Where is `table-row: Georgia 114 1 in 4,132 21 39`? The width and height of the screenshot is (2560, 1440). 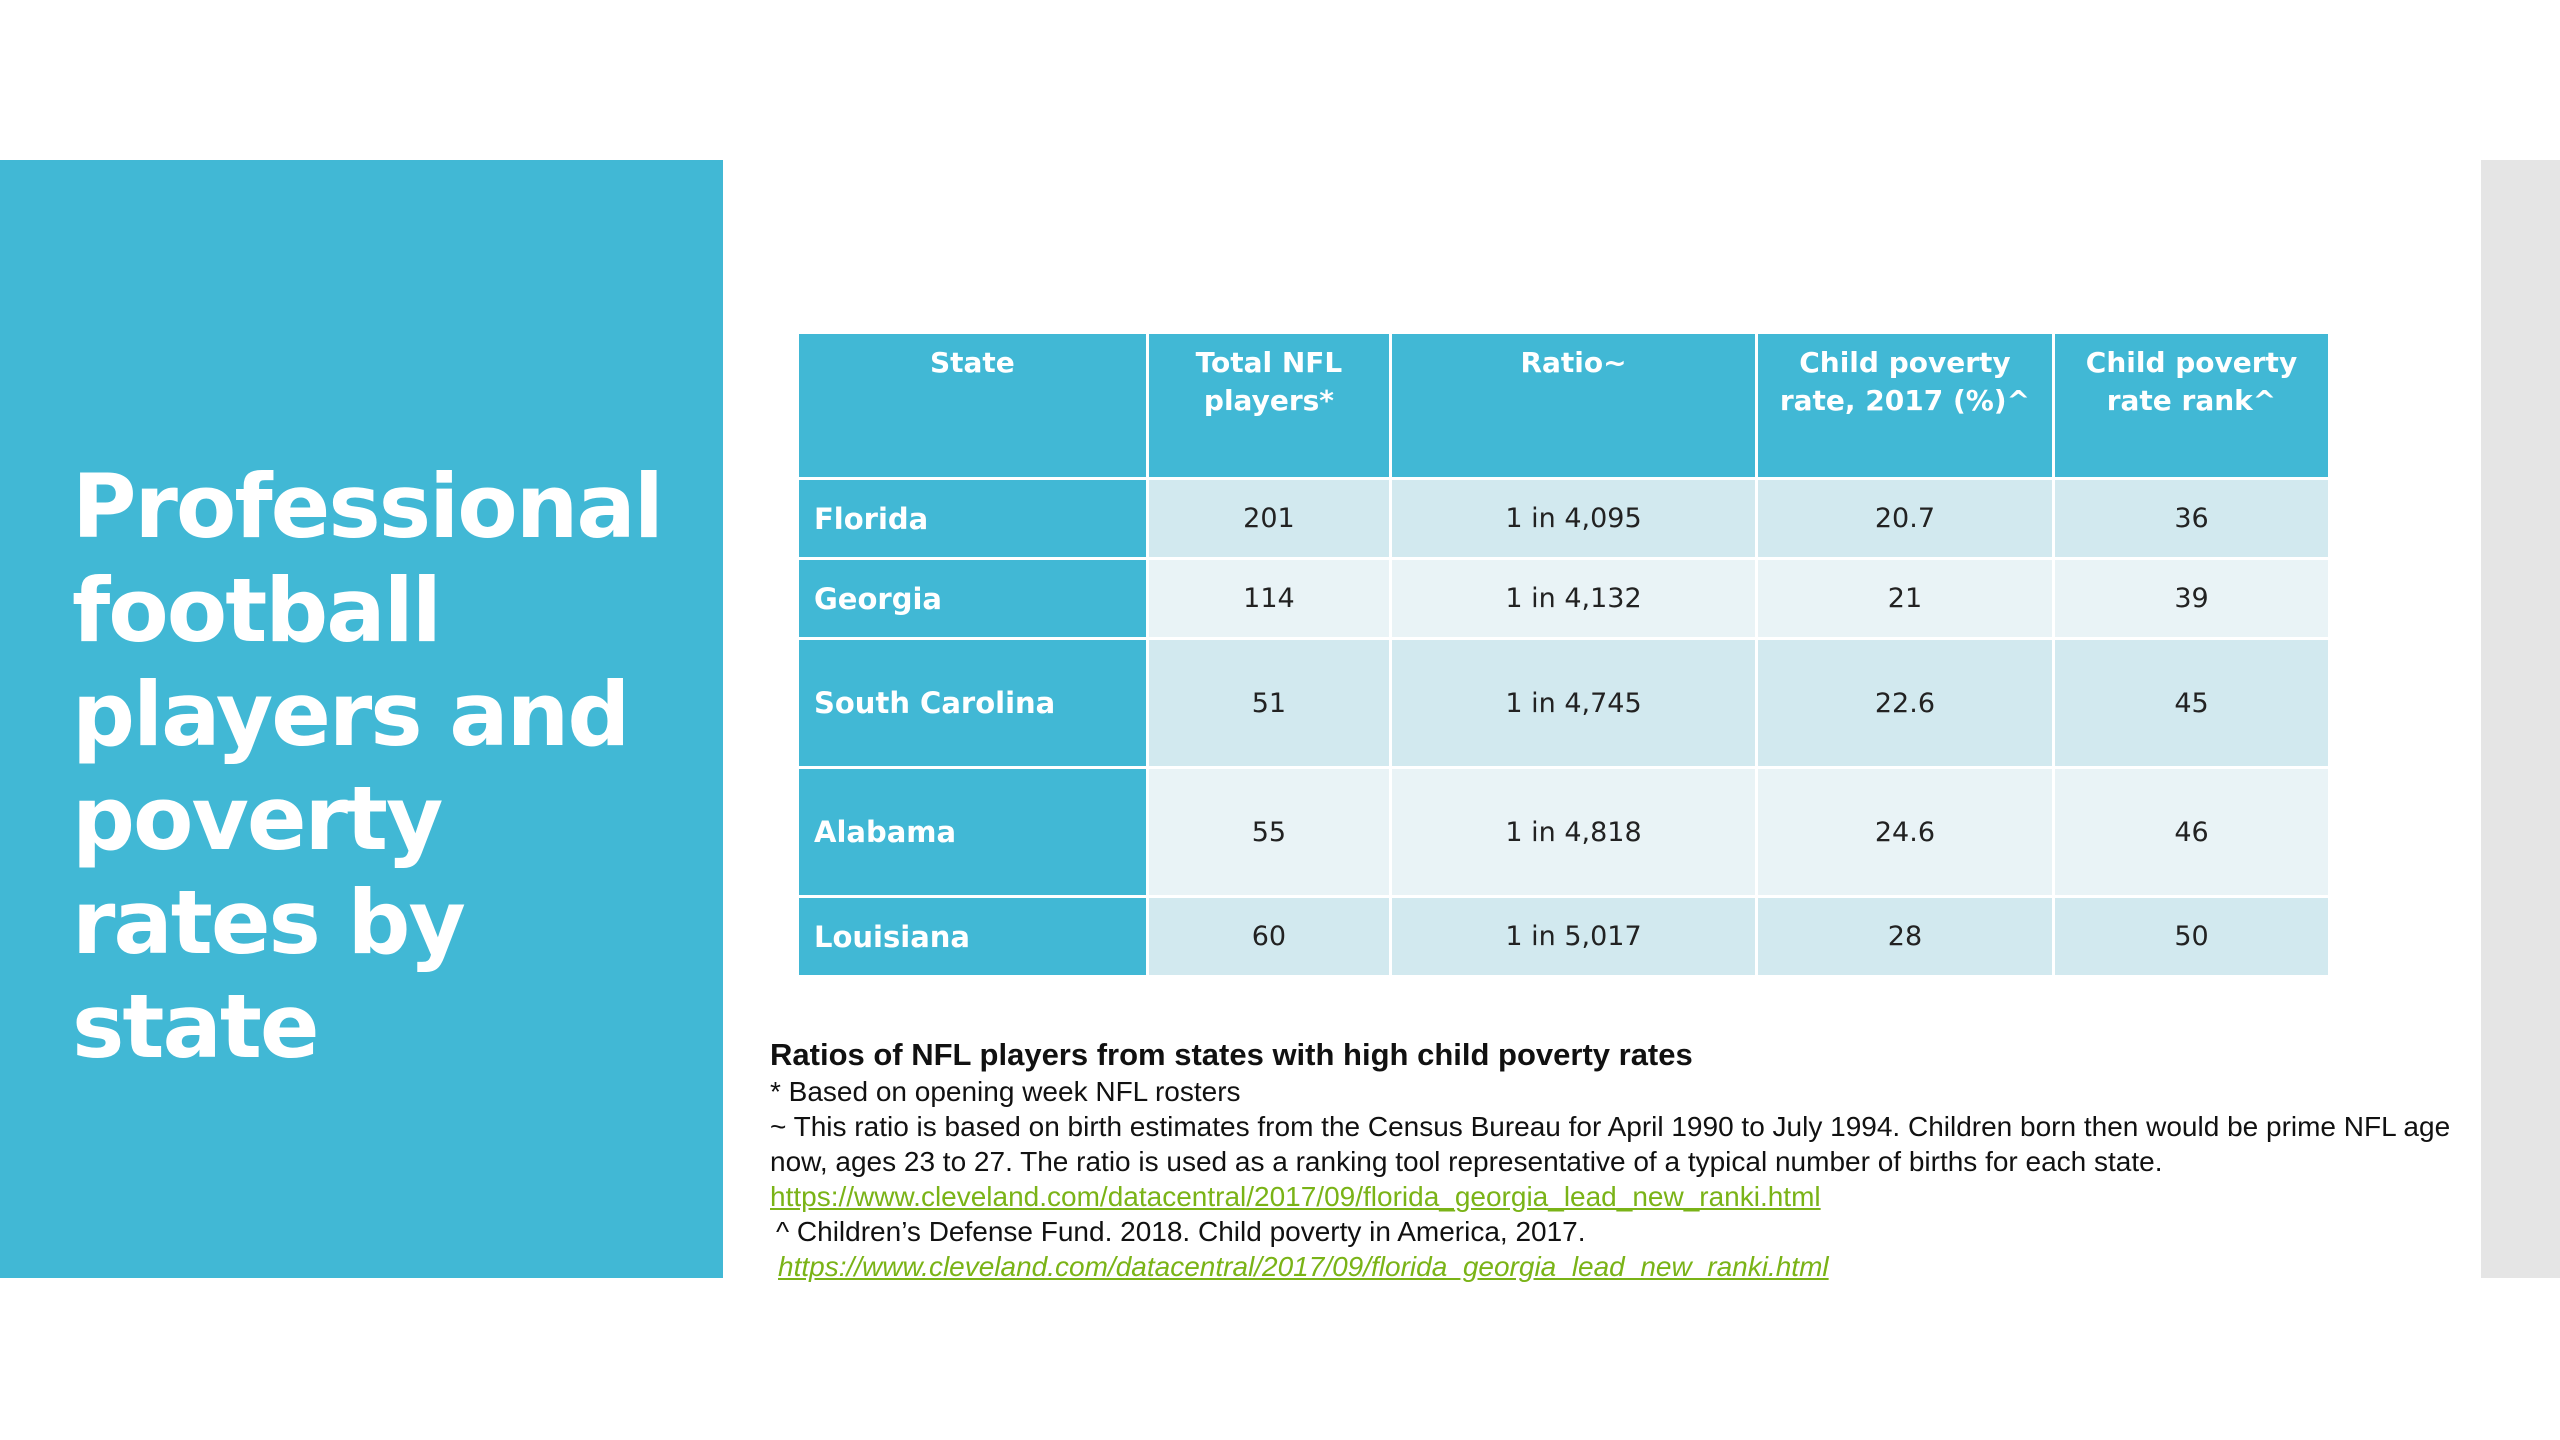 table-row: Georgia 114 1 in 4,132 21 39 is located at coordinates (1563, 598).